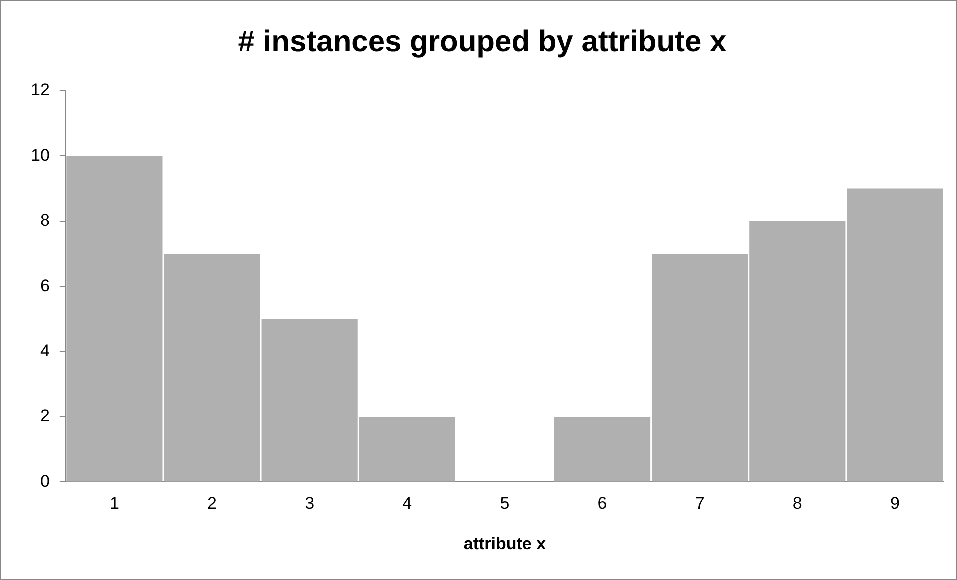 The height and width of the screenshot is (580, 957). Describe the element at coordinates (45, 481) in the screenshot. I see `y-tick-label: 0` at that location.